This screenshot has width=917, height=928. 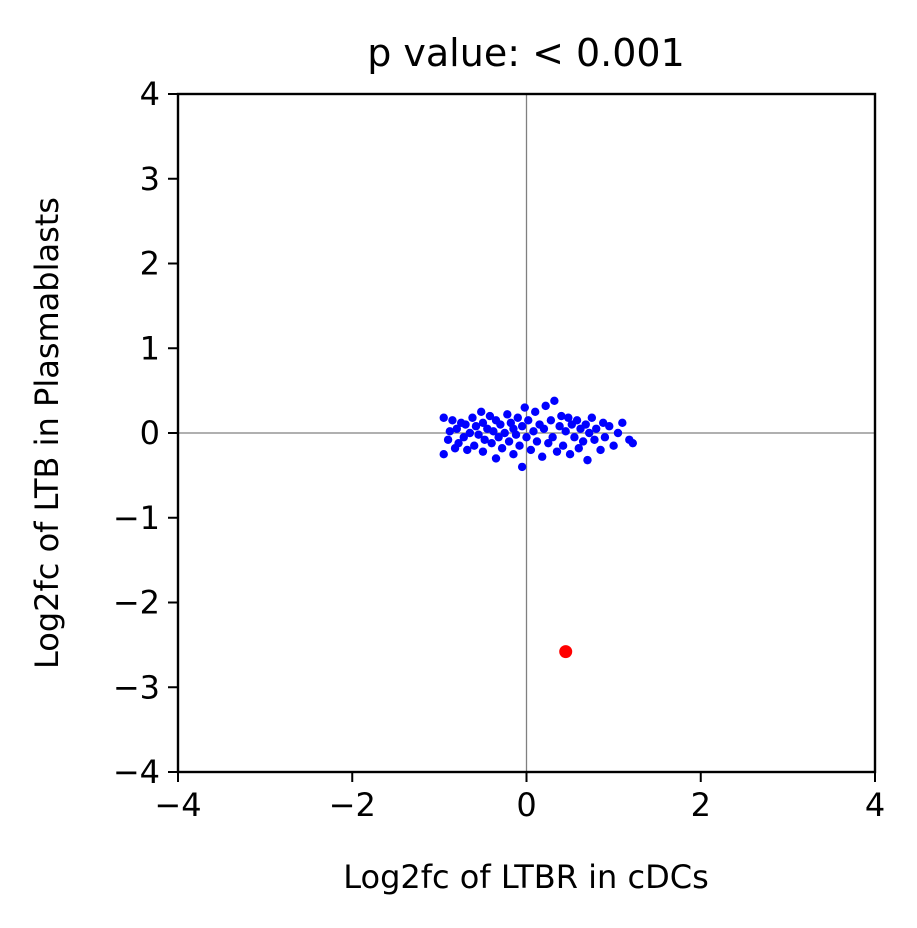 I want to click on y-tick-label: −1, so click(x=136, y=518).